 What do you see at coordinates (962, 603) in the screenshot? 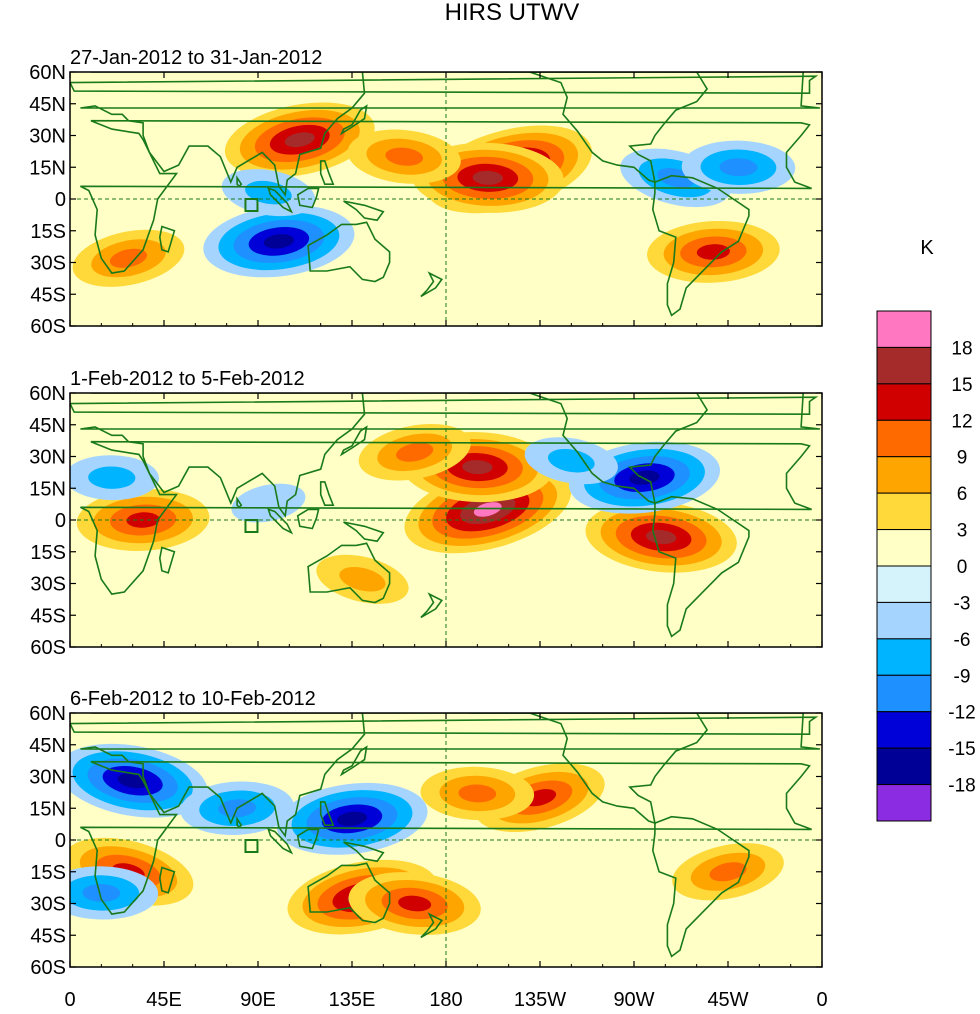
I see `colorbar-level-label: -3` at bounding box center [962, 603].